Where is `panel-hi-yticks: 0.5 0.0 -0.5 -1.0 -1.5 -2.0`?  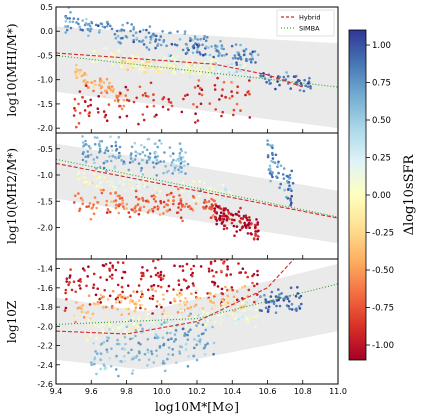
panel-hi-yticks: 0.5 0.0 -0.5 -1.0 -1.5 -2.0 is located at coordinates (48, 68).